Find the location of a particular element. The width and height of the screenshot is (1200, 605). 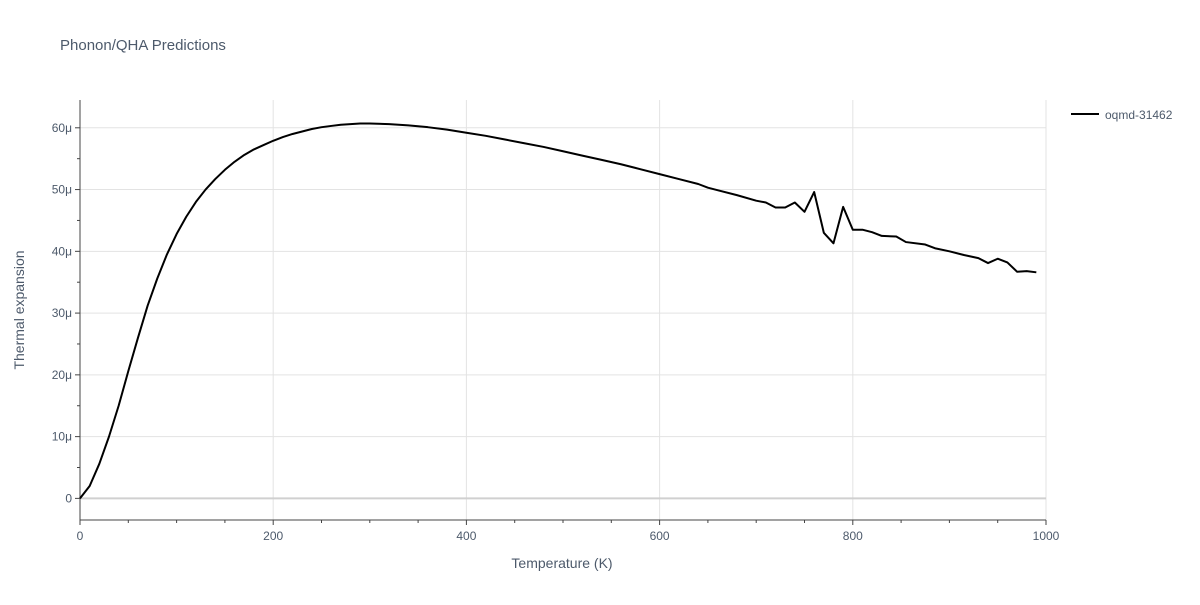

x-tick-label: 1000 is located at coordinates (1046, 536).